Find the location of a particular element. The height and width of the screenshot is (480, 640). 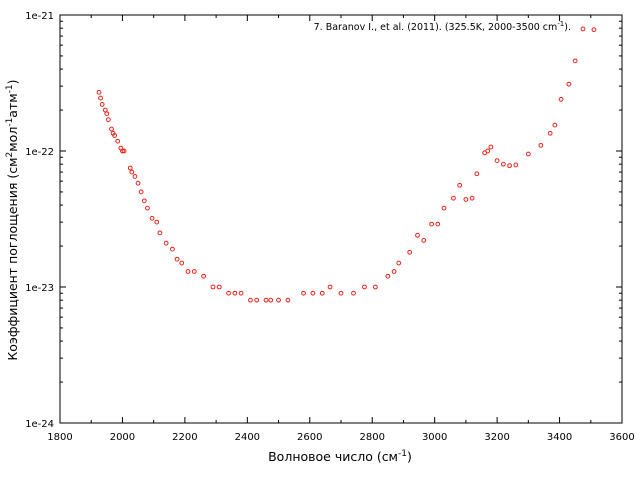

x-tick-label: 3400 is located at coordinates (559, 437).